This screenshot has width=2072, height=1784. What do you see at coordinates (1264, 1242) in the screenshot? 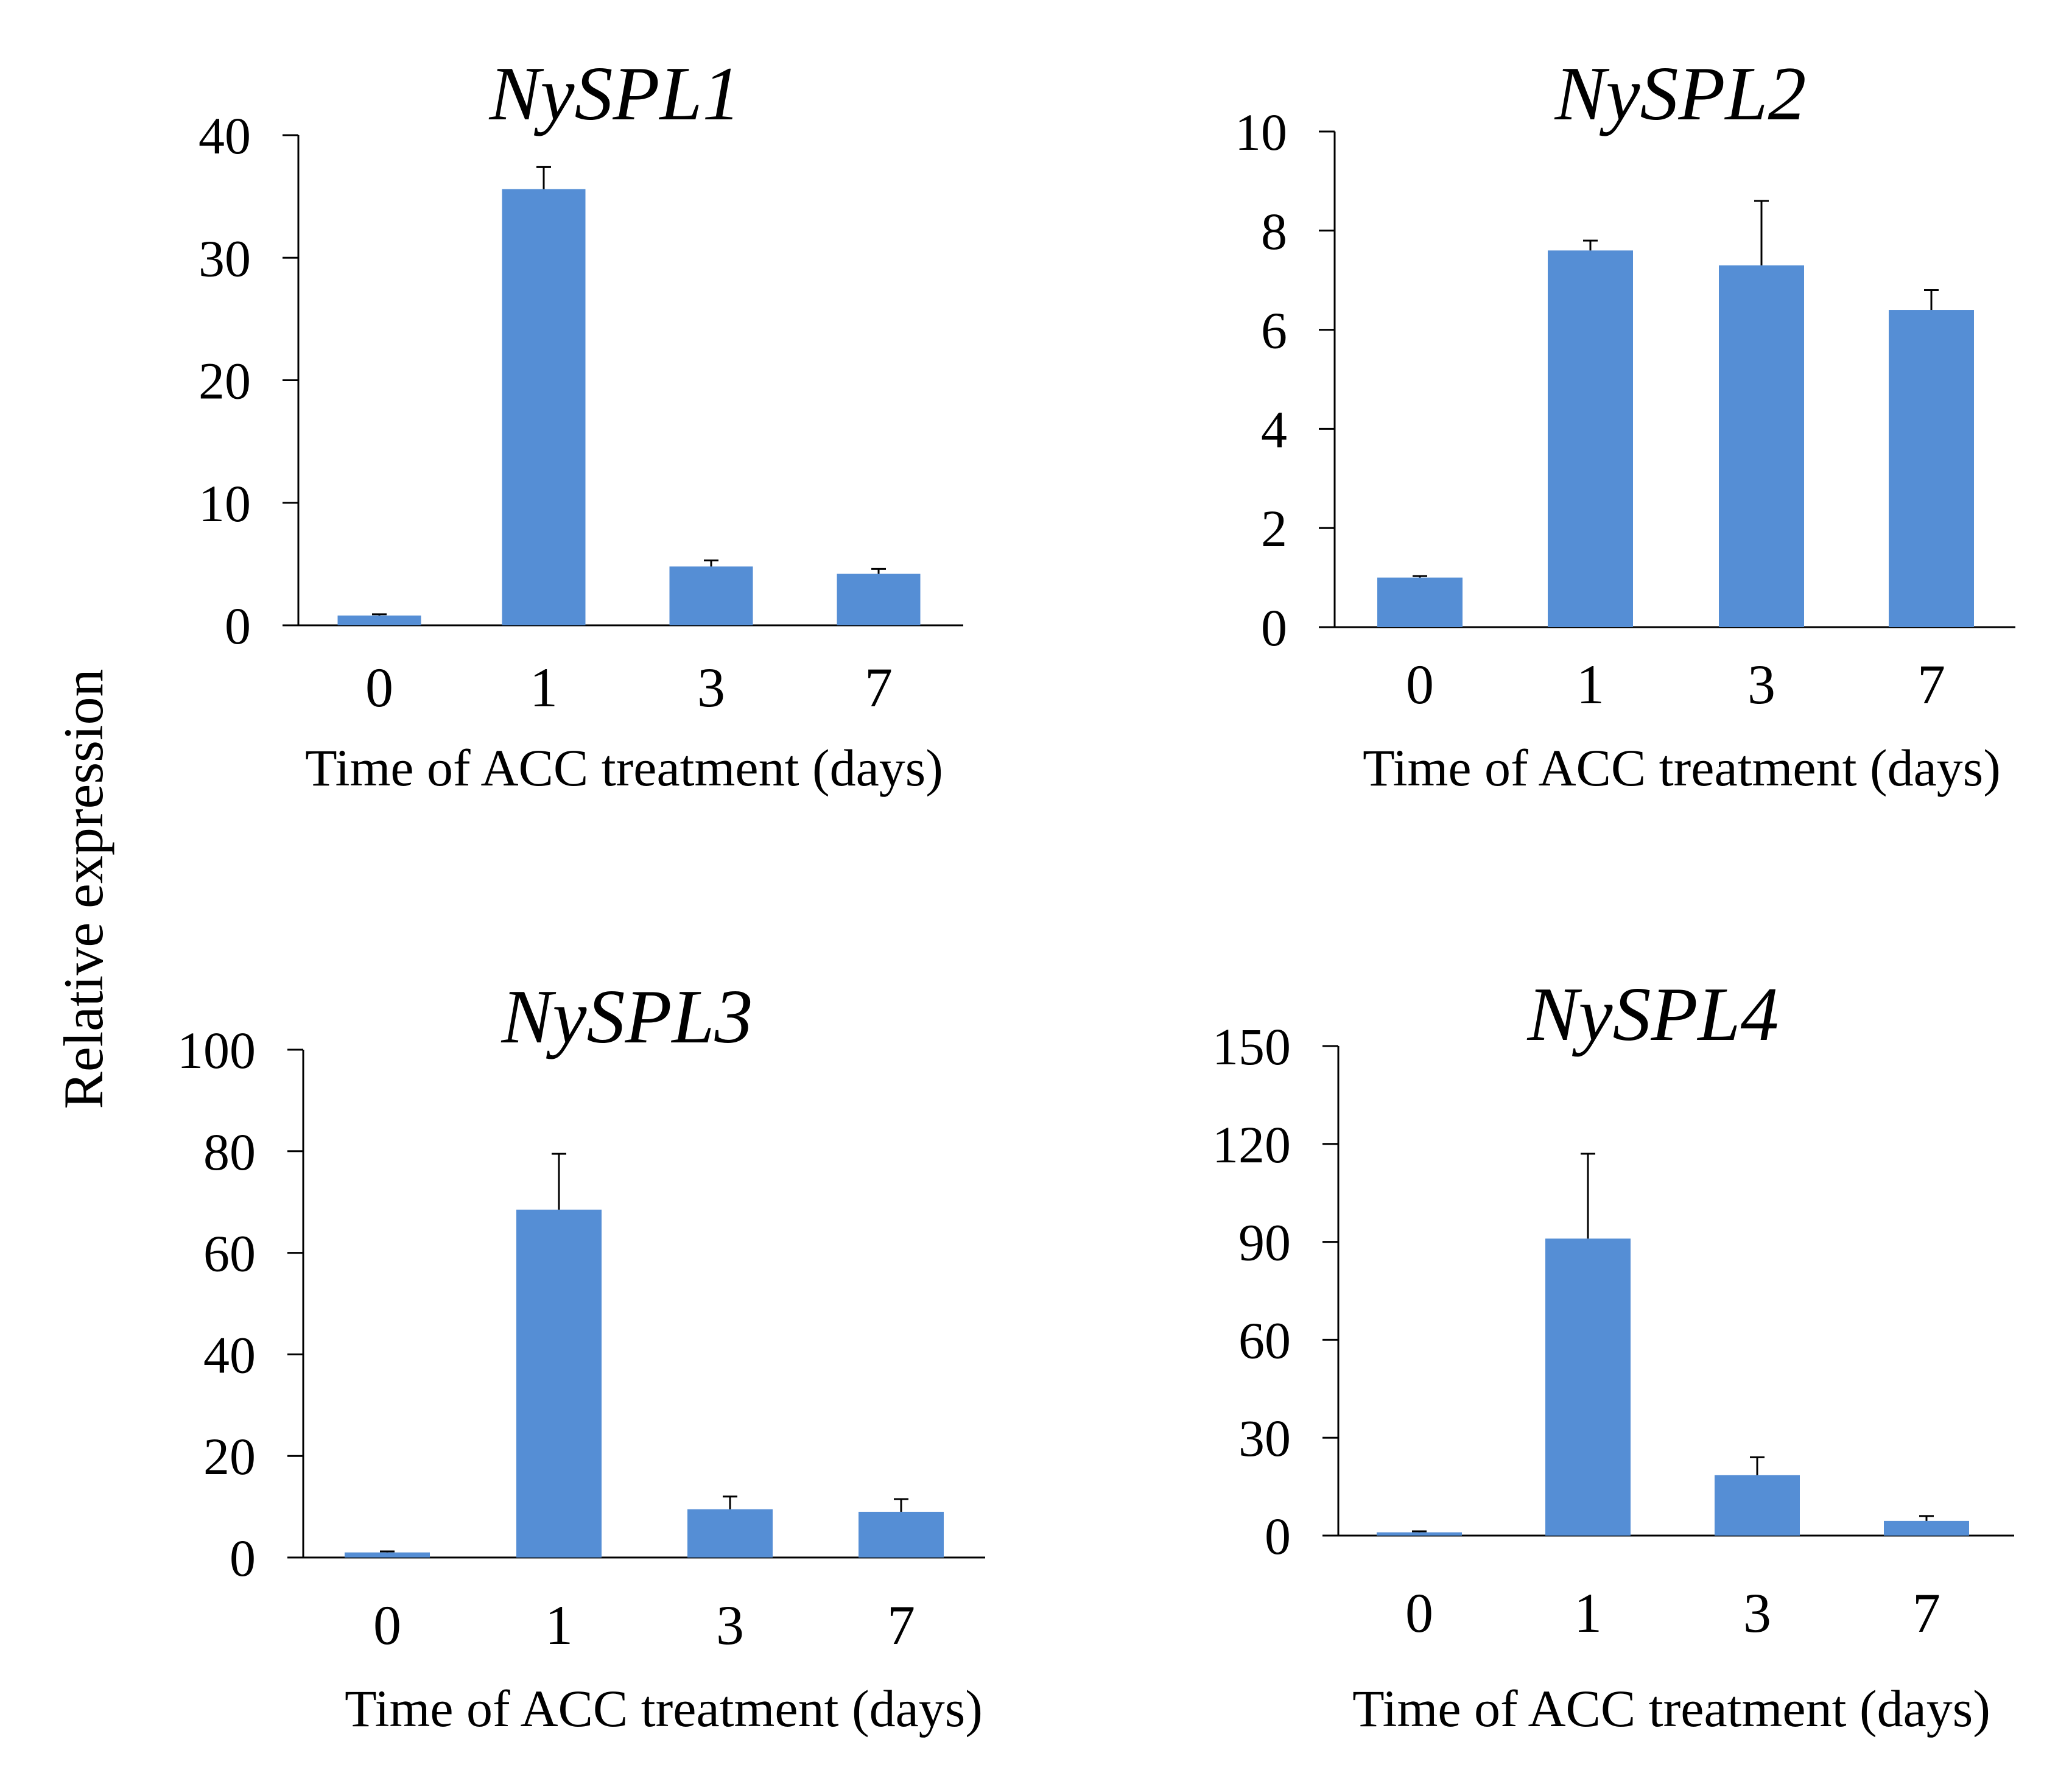
I see `y-tick-label: 90` at bounding box center [1264, 1242].